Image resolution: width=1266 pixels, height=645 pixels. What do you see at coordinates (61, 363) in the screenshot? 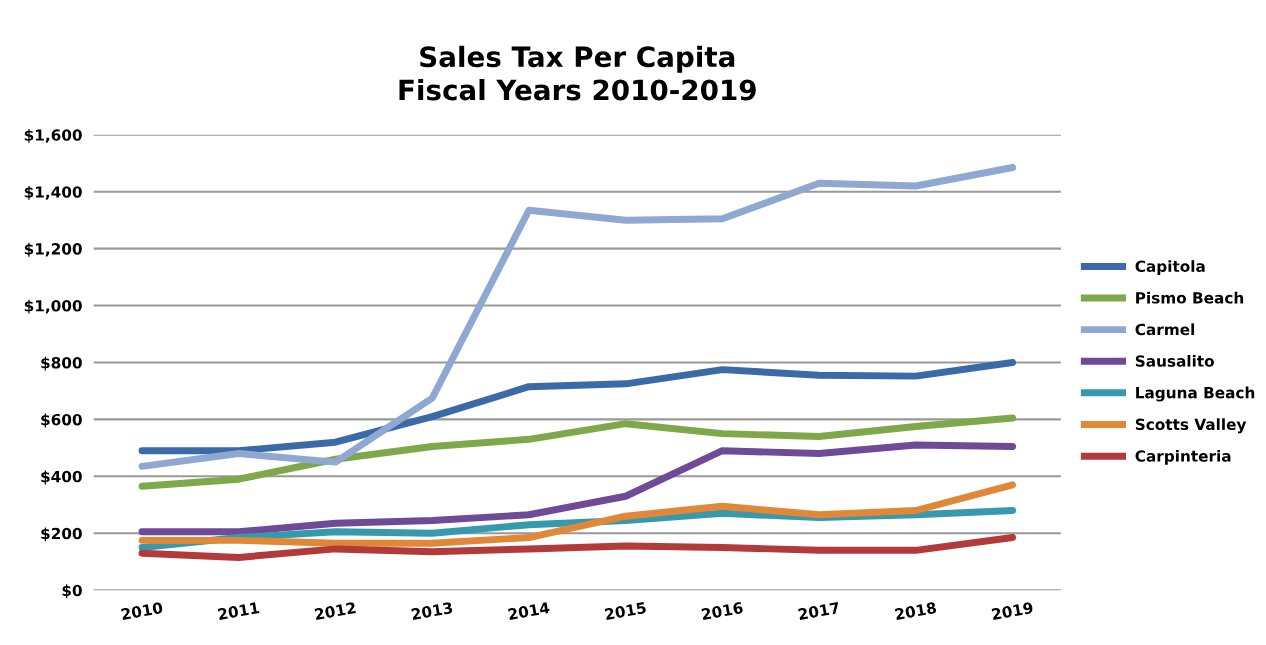
I see `y-tick-label: $800` at bounding box center [61, 363].